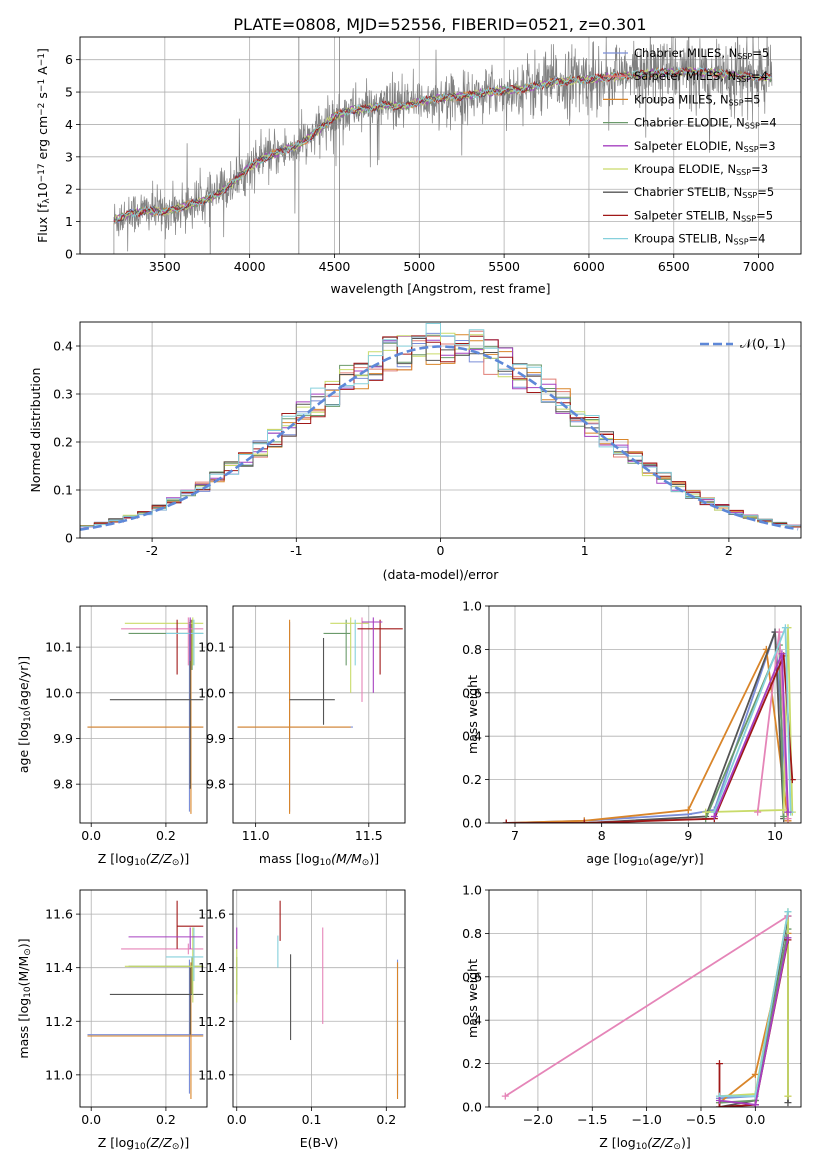 The height and width of the screenshot is (1170, 819). Describe the element at coordinates (688, 835) in the screenshot. I see `x-tick-label: 9` at that location.